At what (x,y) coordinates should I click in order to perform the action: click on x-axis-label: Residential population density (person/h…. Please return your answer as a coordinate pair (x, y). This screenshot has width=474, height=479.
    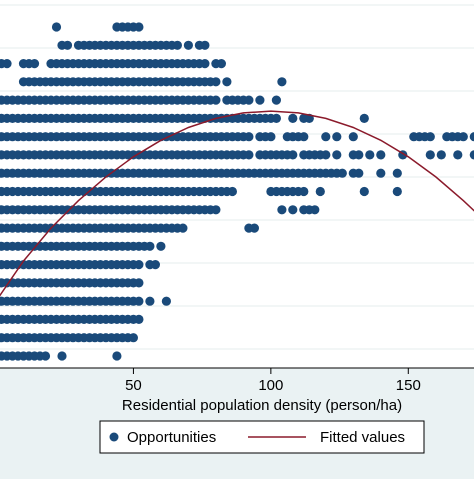
    Looking at the image, I should click on (262, 405).